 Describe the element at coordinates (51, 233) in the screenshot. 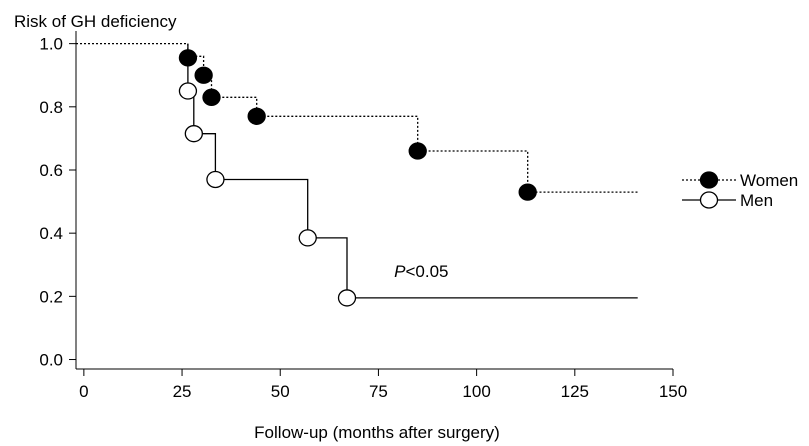

I see `y-tick-label: 0.4` at that location.